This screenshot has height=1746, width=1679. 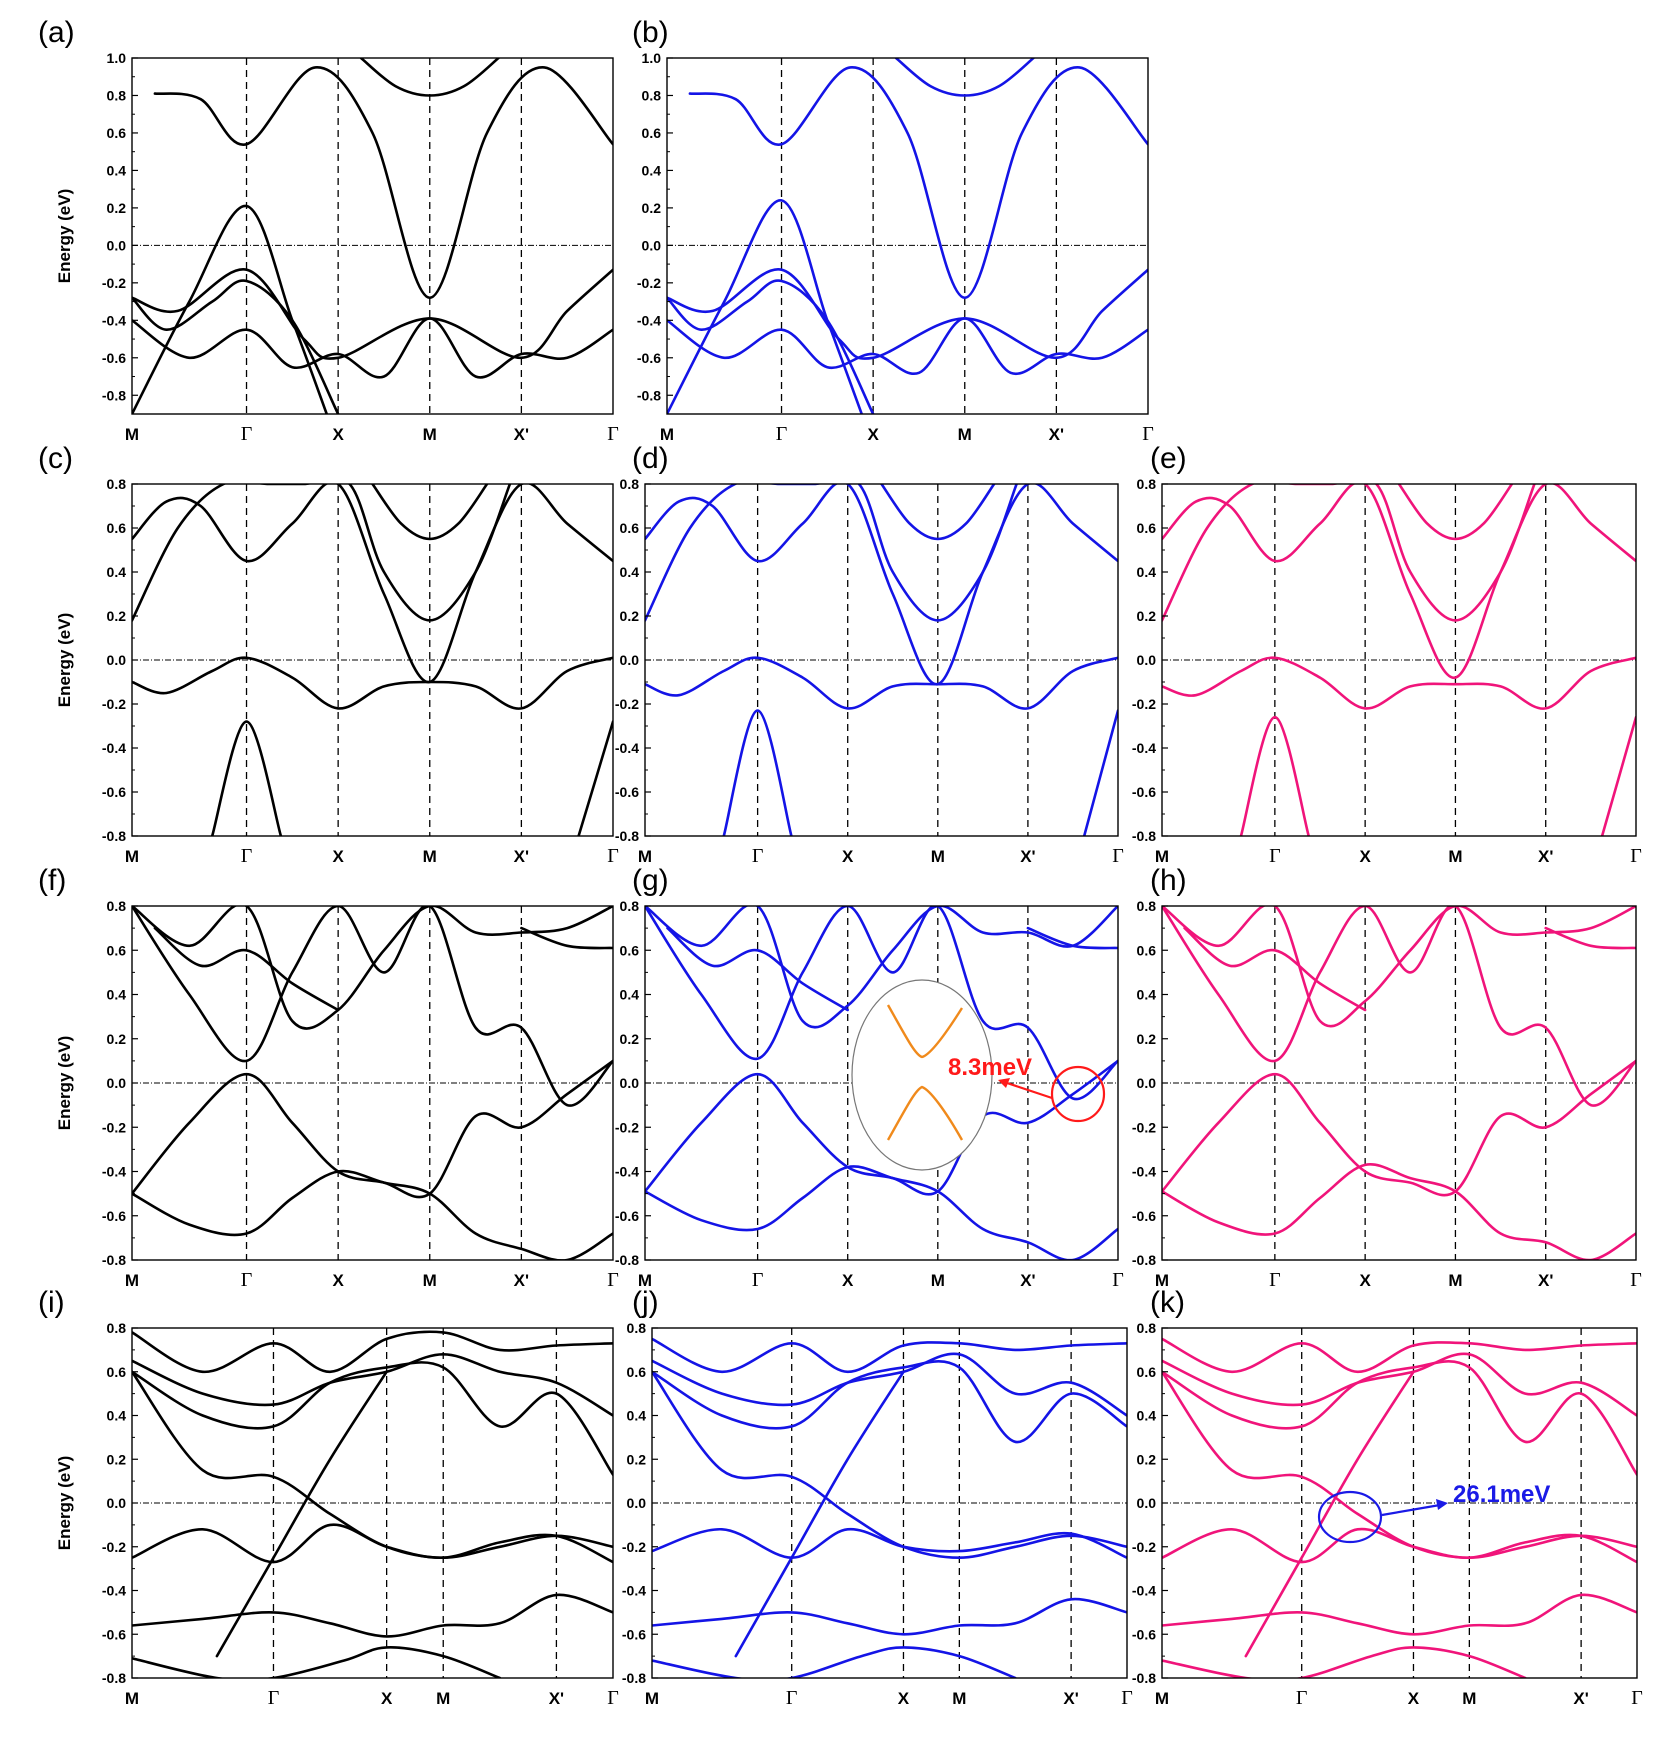 I want to click on plot-frame, so click(x=372, y=236).